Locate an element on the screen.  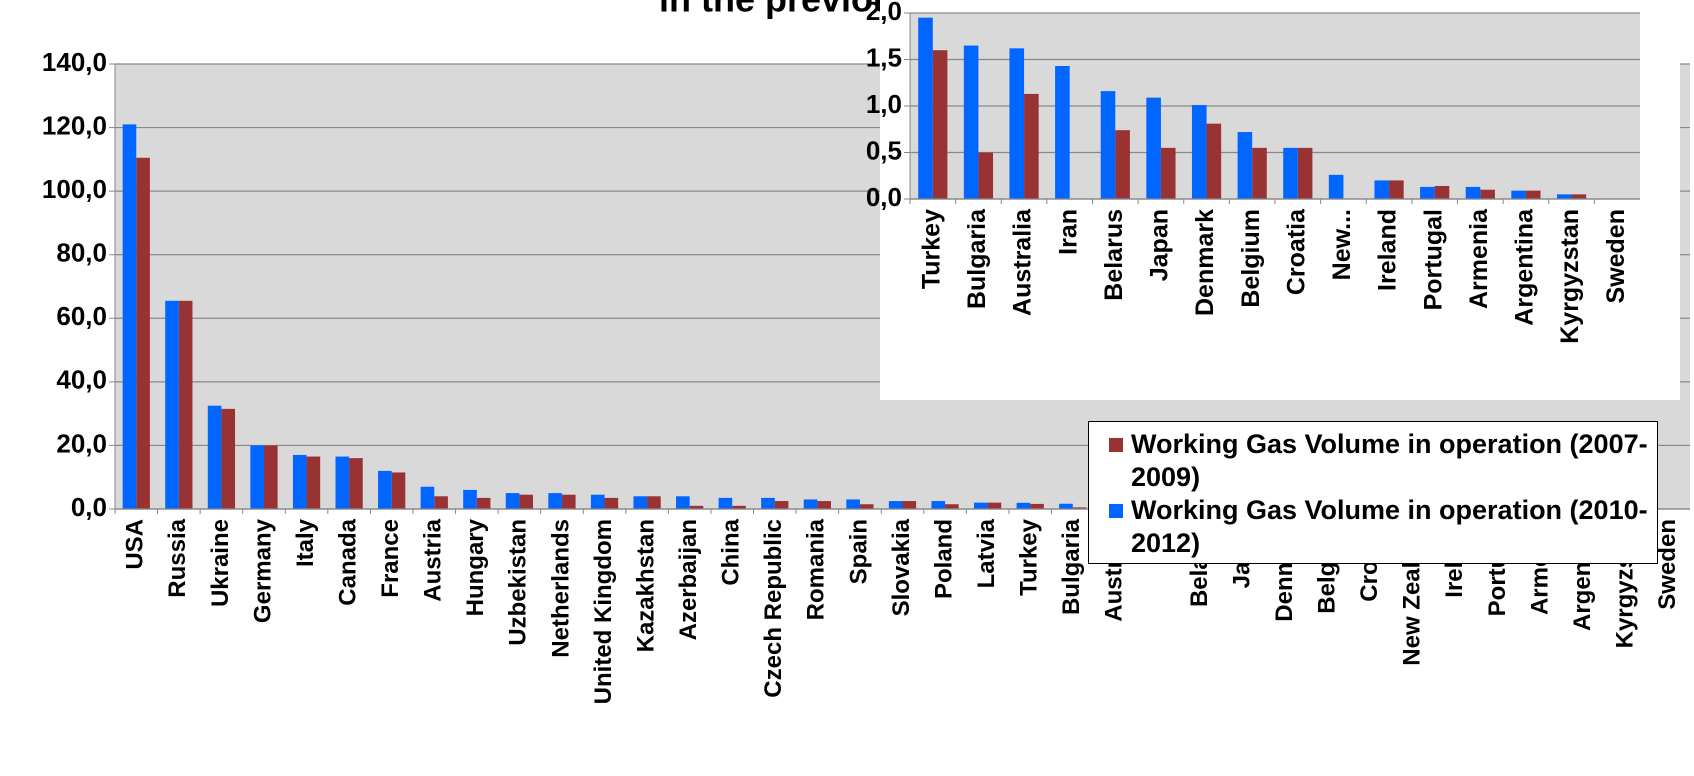
y-tick-label: 120,0 is located at coordinates (74, 125).